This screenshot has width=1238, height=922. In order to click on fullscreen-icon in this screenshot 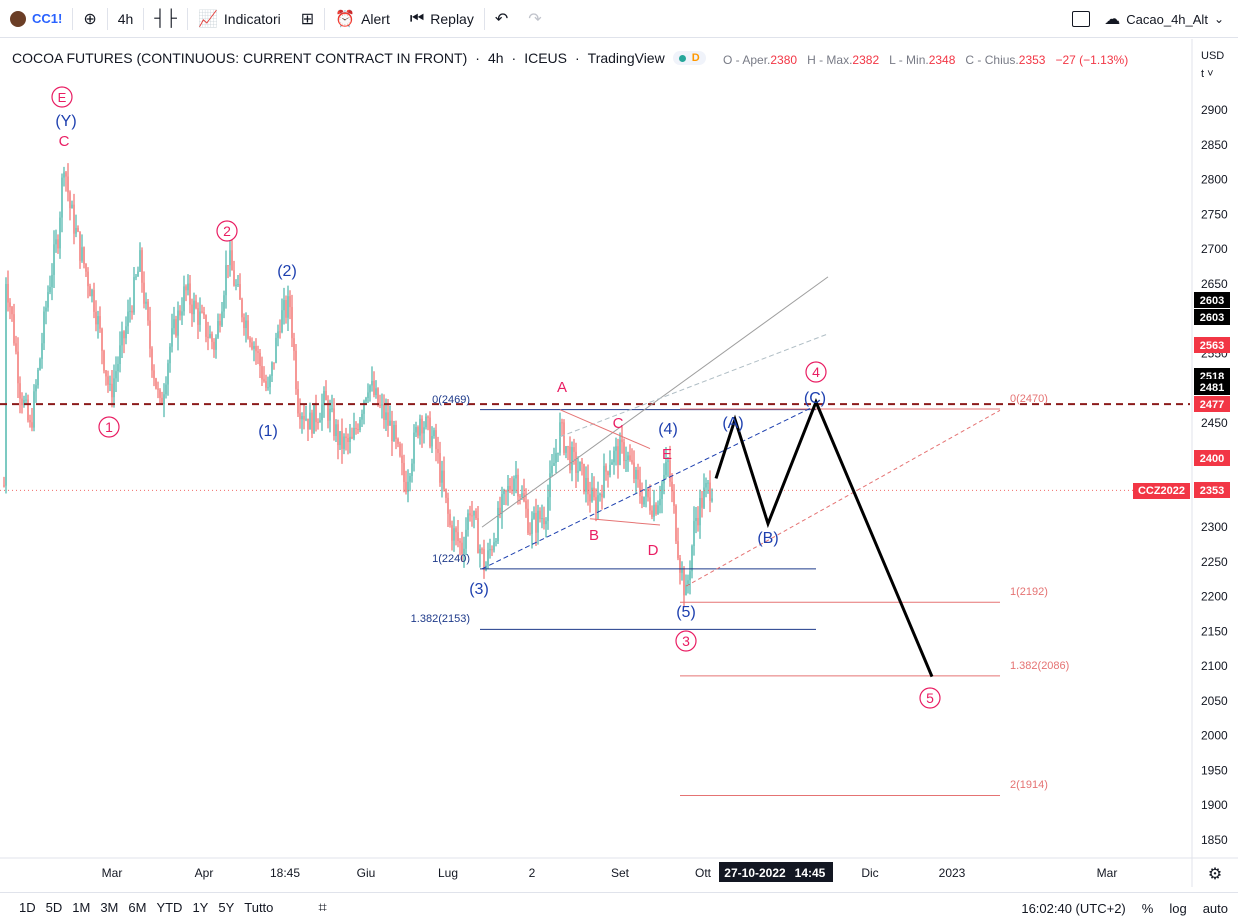, I will do `click(1081, 19)`.